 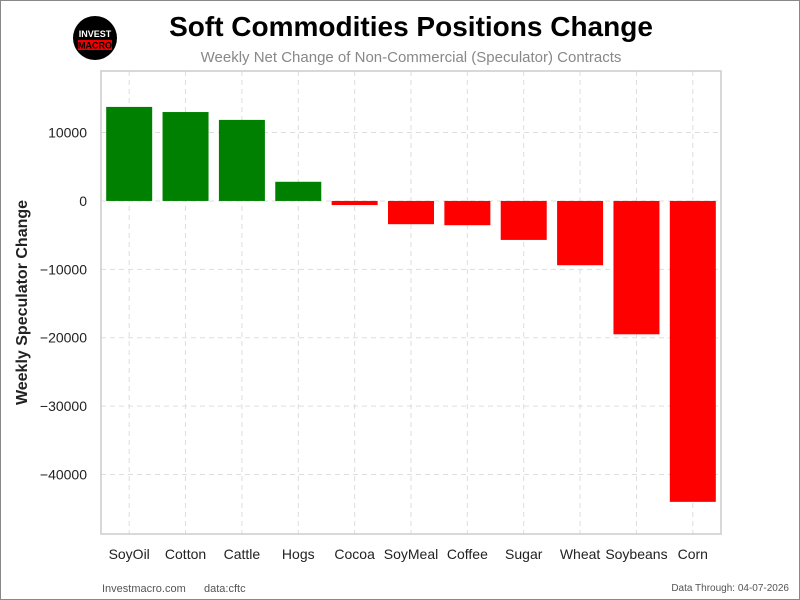 What do you see at coordinates (185, 156) in the screenshot?
I see `bar-cotton` at bounding box center [185, 156].